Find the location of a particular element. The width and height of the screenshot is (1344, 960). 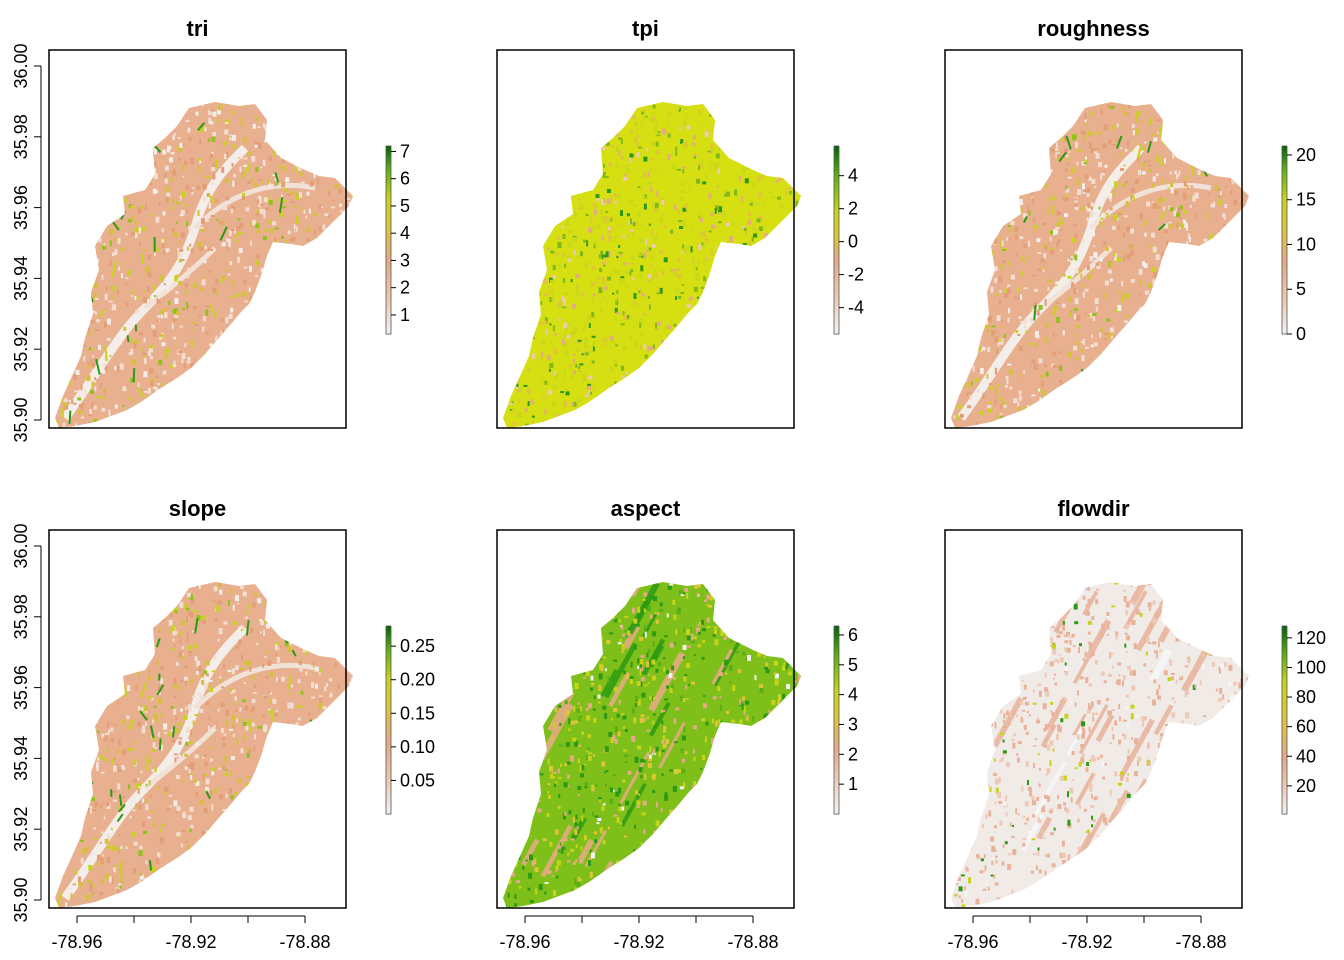

panel-flowdir: flowdir 120 100 80 60 40 20 is located at coordinates (1135, 702).